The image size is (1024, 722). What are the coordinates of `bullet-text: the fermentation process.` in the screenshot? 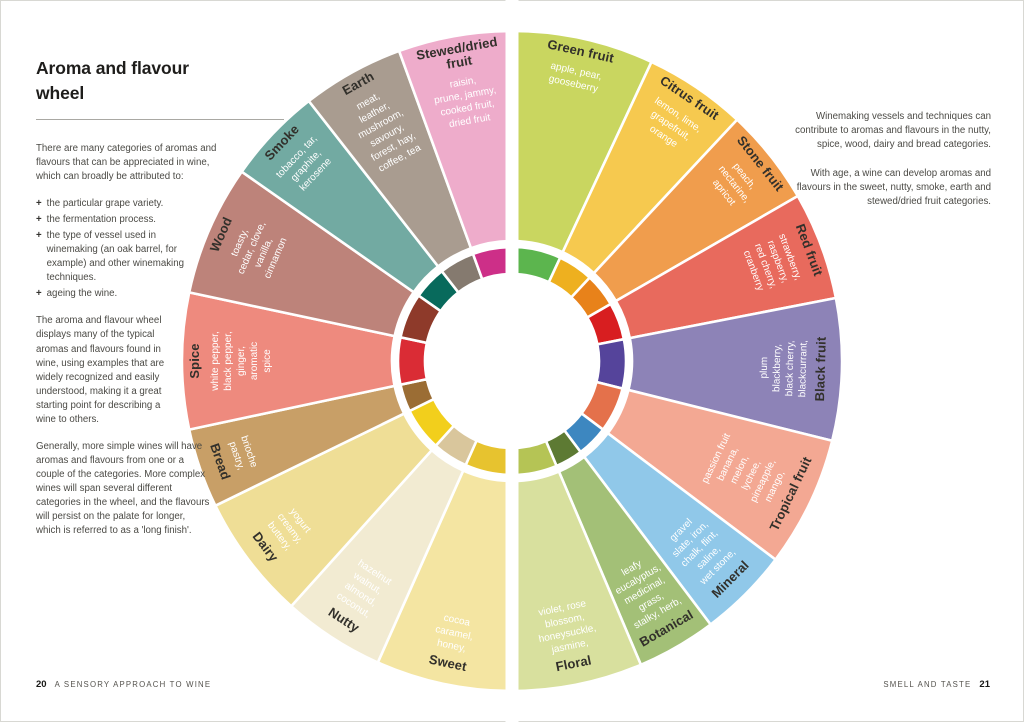 It's located at (101, 219).